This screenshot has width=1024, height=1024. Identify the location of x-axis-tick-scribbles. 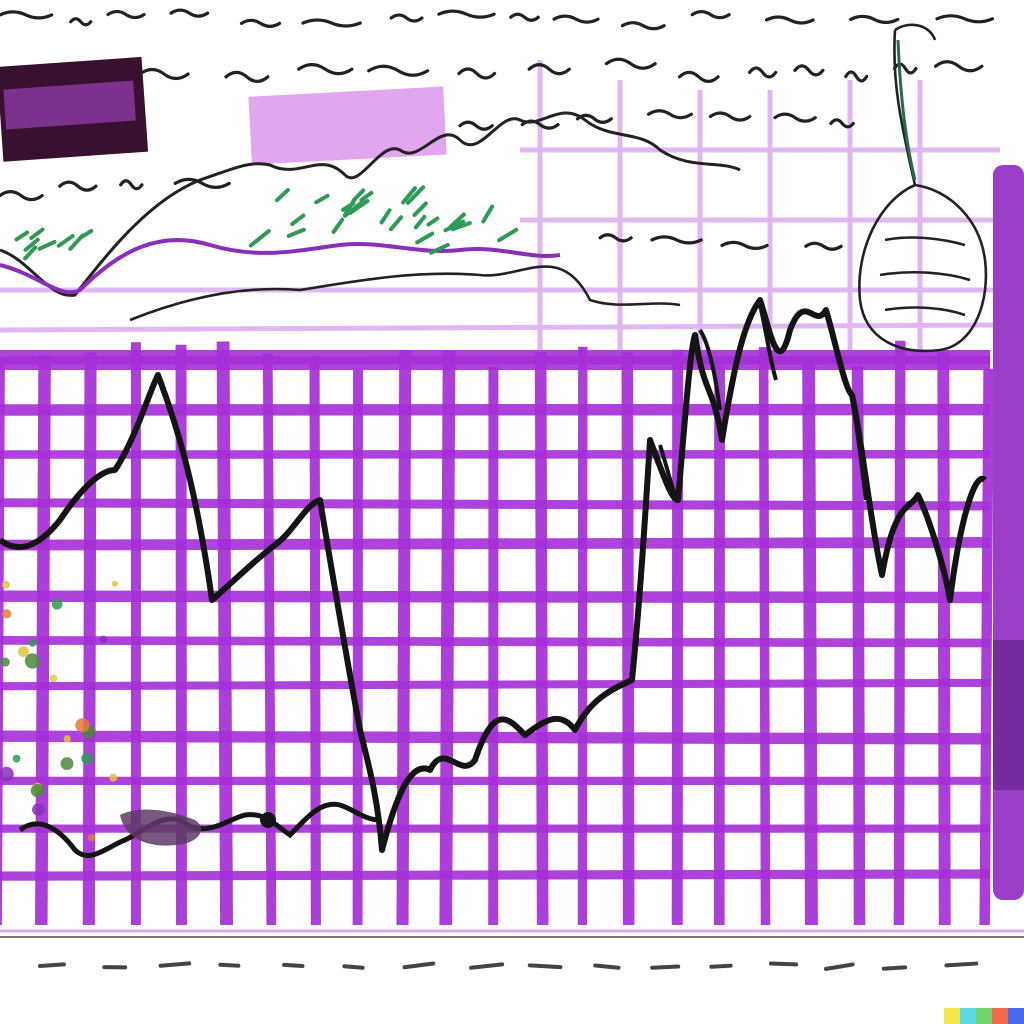
(508, 966).